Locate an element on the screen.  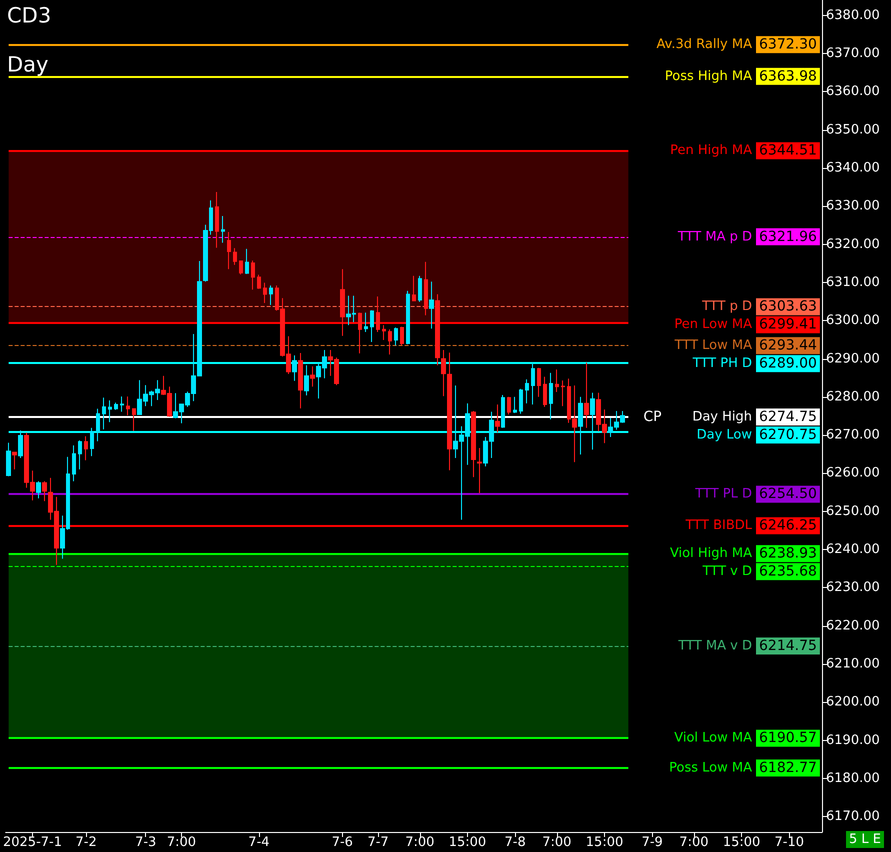
x-tick-label: 7-6 is located at coordinates (342, 842).